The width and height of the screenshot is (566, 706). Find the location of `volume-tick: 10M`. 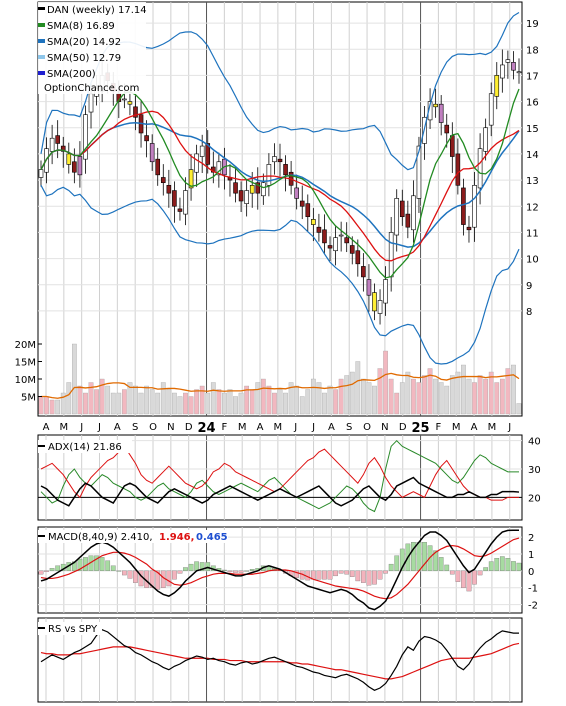

volume-tick: 10M is located at coordinates (25, 380).